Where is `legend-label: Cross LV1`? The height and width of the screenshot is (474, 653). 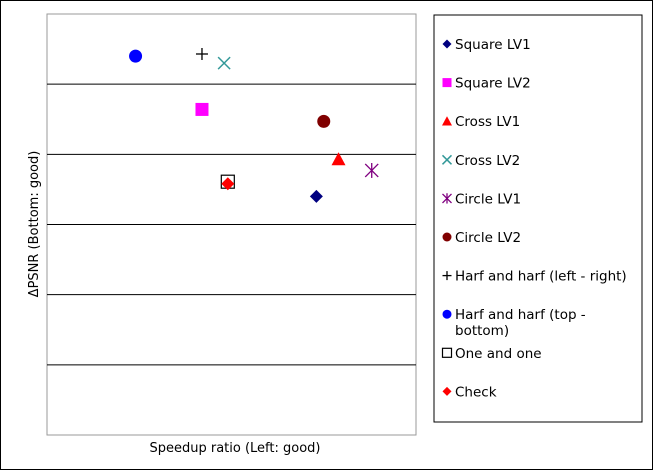
legend-label: Cross LV1 is located at coordinates (487, 122).